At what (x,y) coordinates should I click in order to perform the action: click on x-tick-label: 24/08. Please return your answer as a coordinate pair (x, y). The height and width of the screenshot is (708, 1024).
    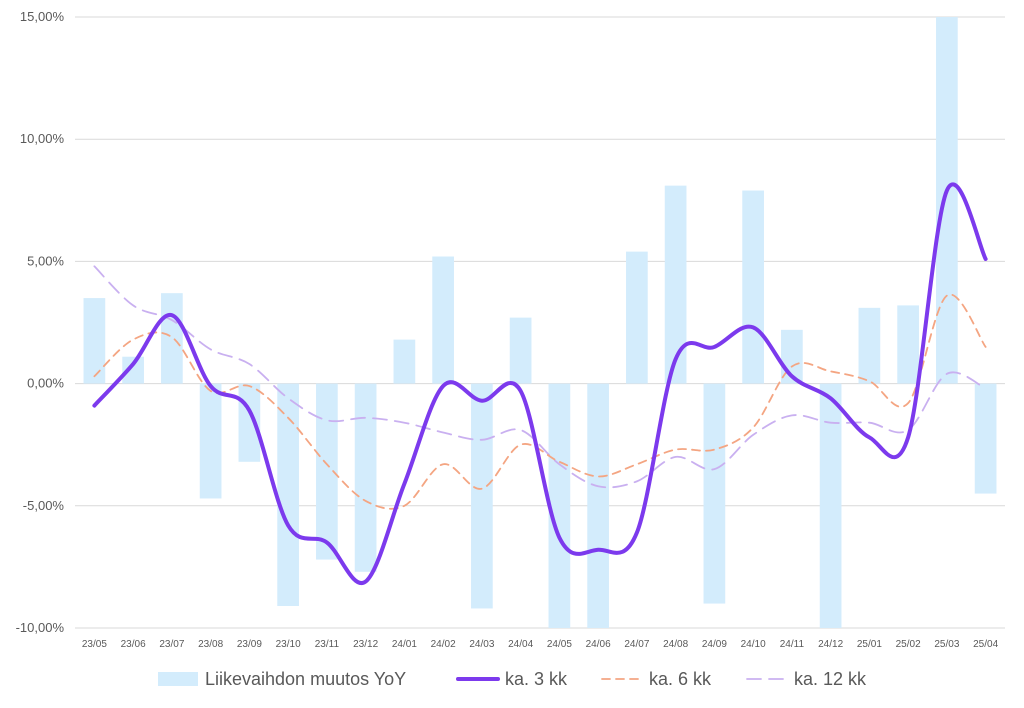
    Looking at the image, I should click on (675, 644).